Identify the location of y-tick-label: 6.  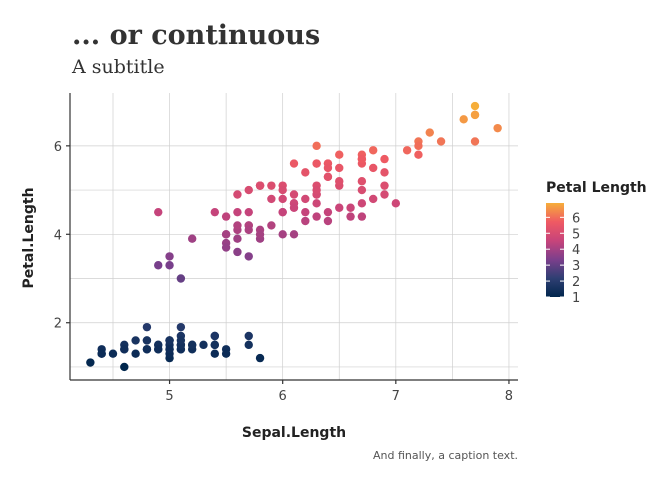
(58, 147).